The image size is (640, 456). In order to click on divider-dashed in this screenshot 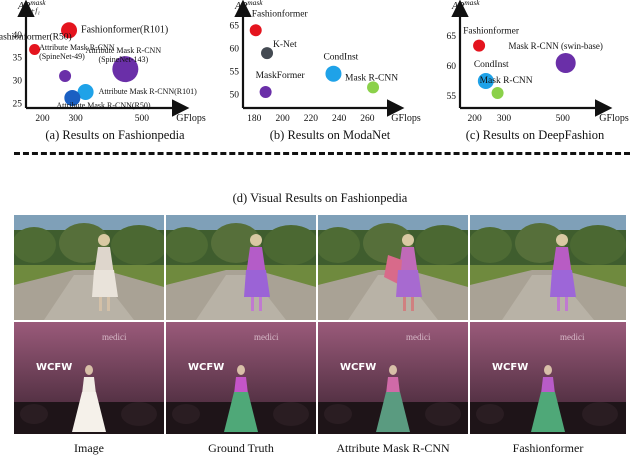, I will do `click(322, 153)`.